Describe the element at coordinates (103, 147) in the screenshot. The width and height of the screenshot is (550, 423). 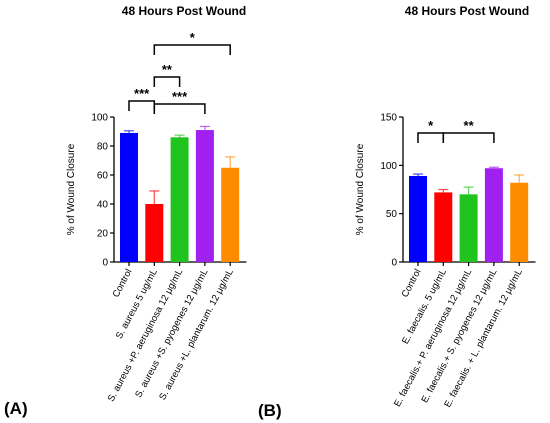
I see `y-tick-label: 80` at that location.